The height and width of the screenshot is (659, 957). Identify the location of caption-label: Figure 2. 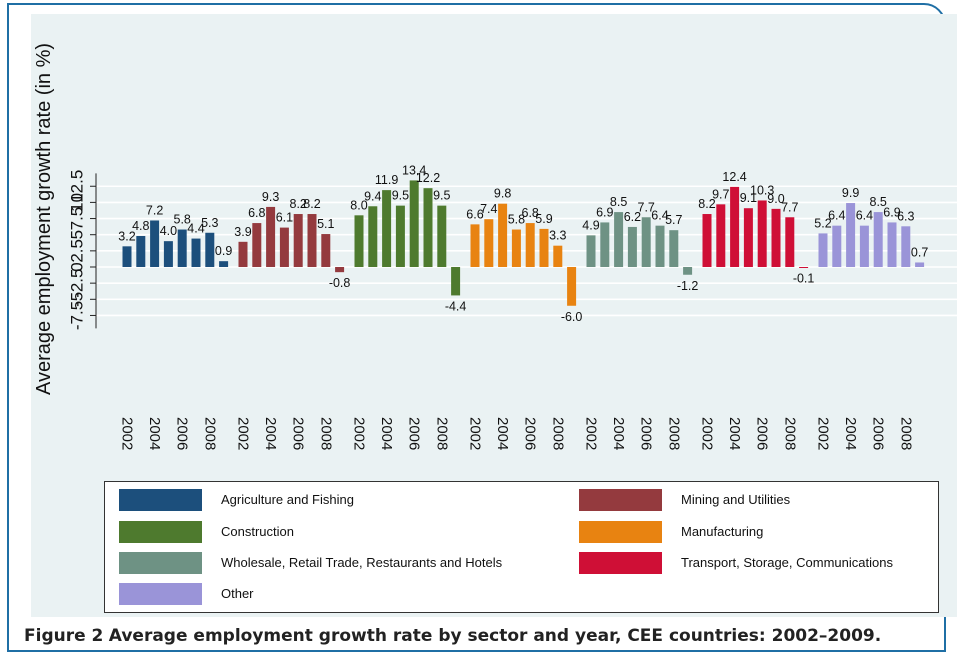
(64, 636).